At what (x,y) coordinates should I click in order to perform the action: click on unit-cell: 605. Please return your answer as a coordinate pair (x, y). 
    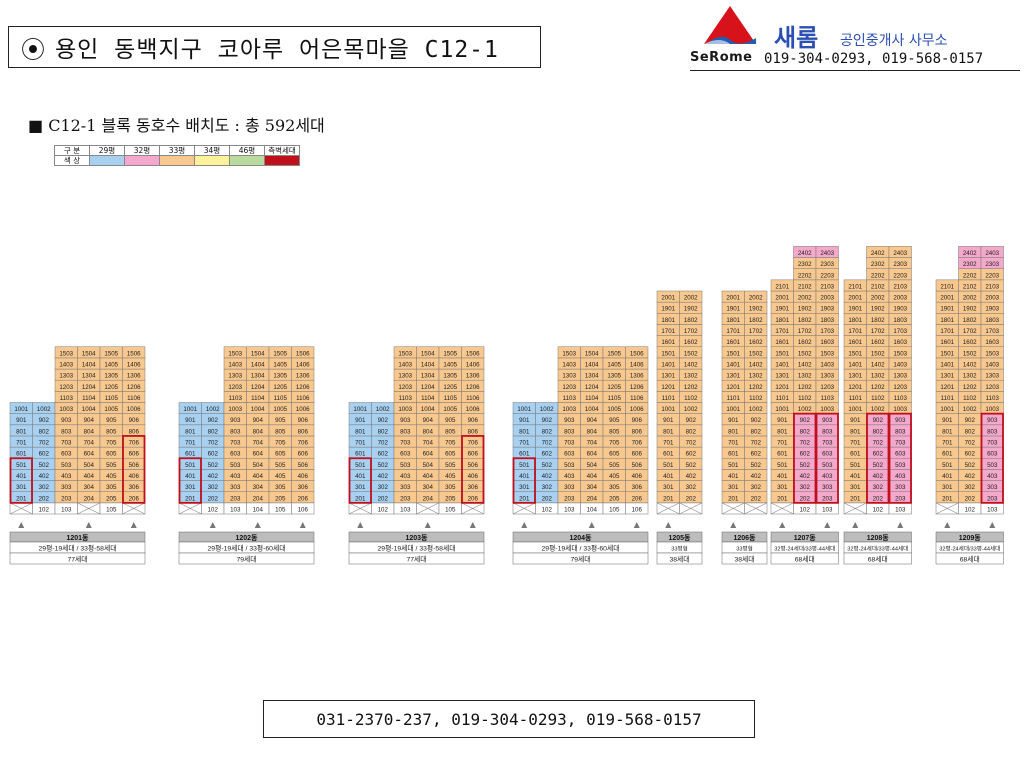
    Looking at the image, I should click on (280, 452).